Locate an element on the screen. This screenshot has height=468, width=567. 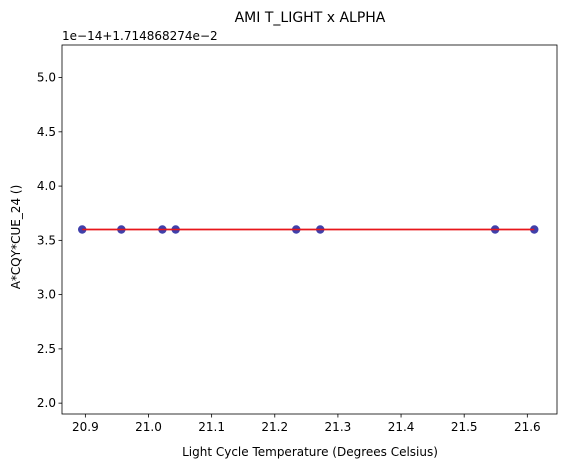
x-tick-label: 21.4 is located at coordinates (401, 427).